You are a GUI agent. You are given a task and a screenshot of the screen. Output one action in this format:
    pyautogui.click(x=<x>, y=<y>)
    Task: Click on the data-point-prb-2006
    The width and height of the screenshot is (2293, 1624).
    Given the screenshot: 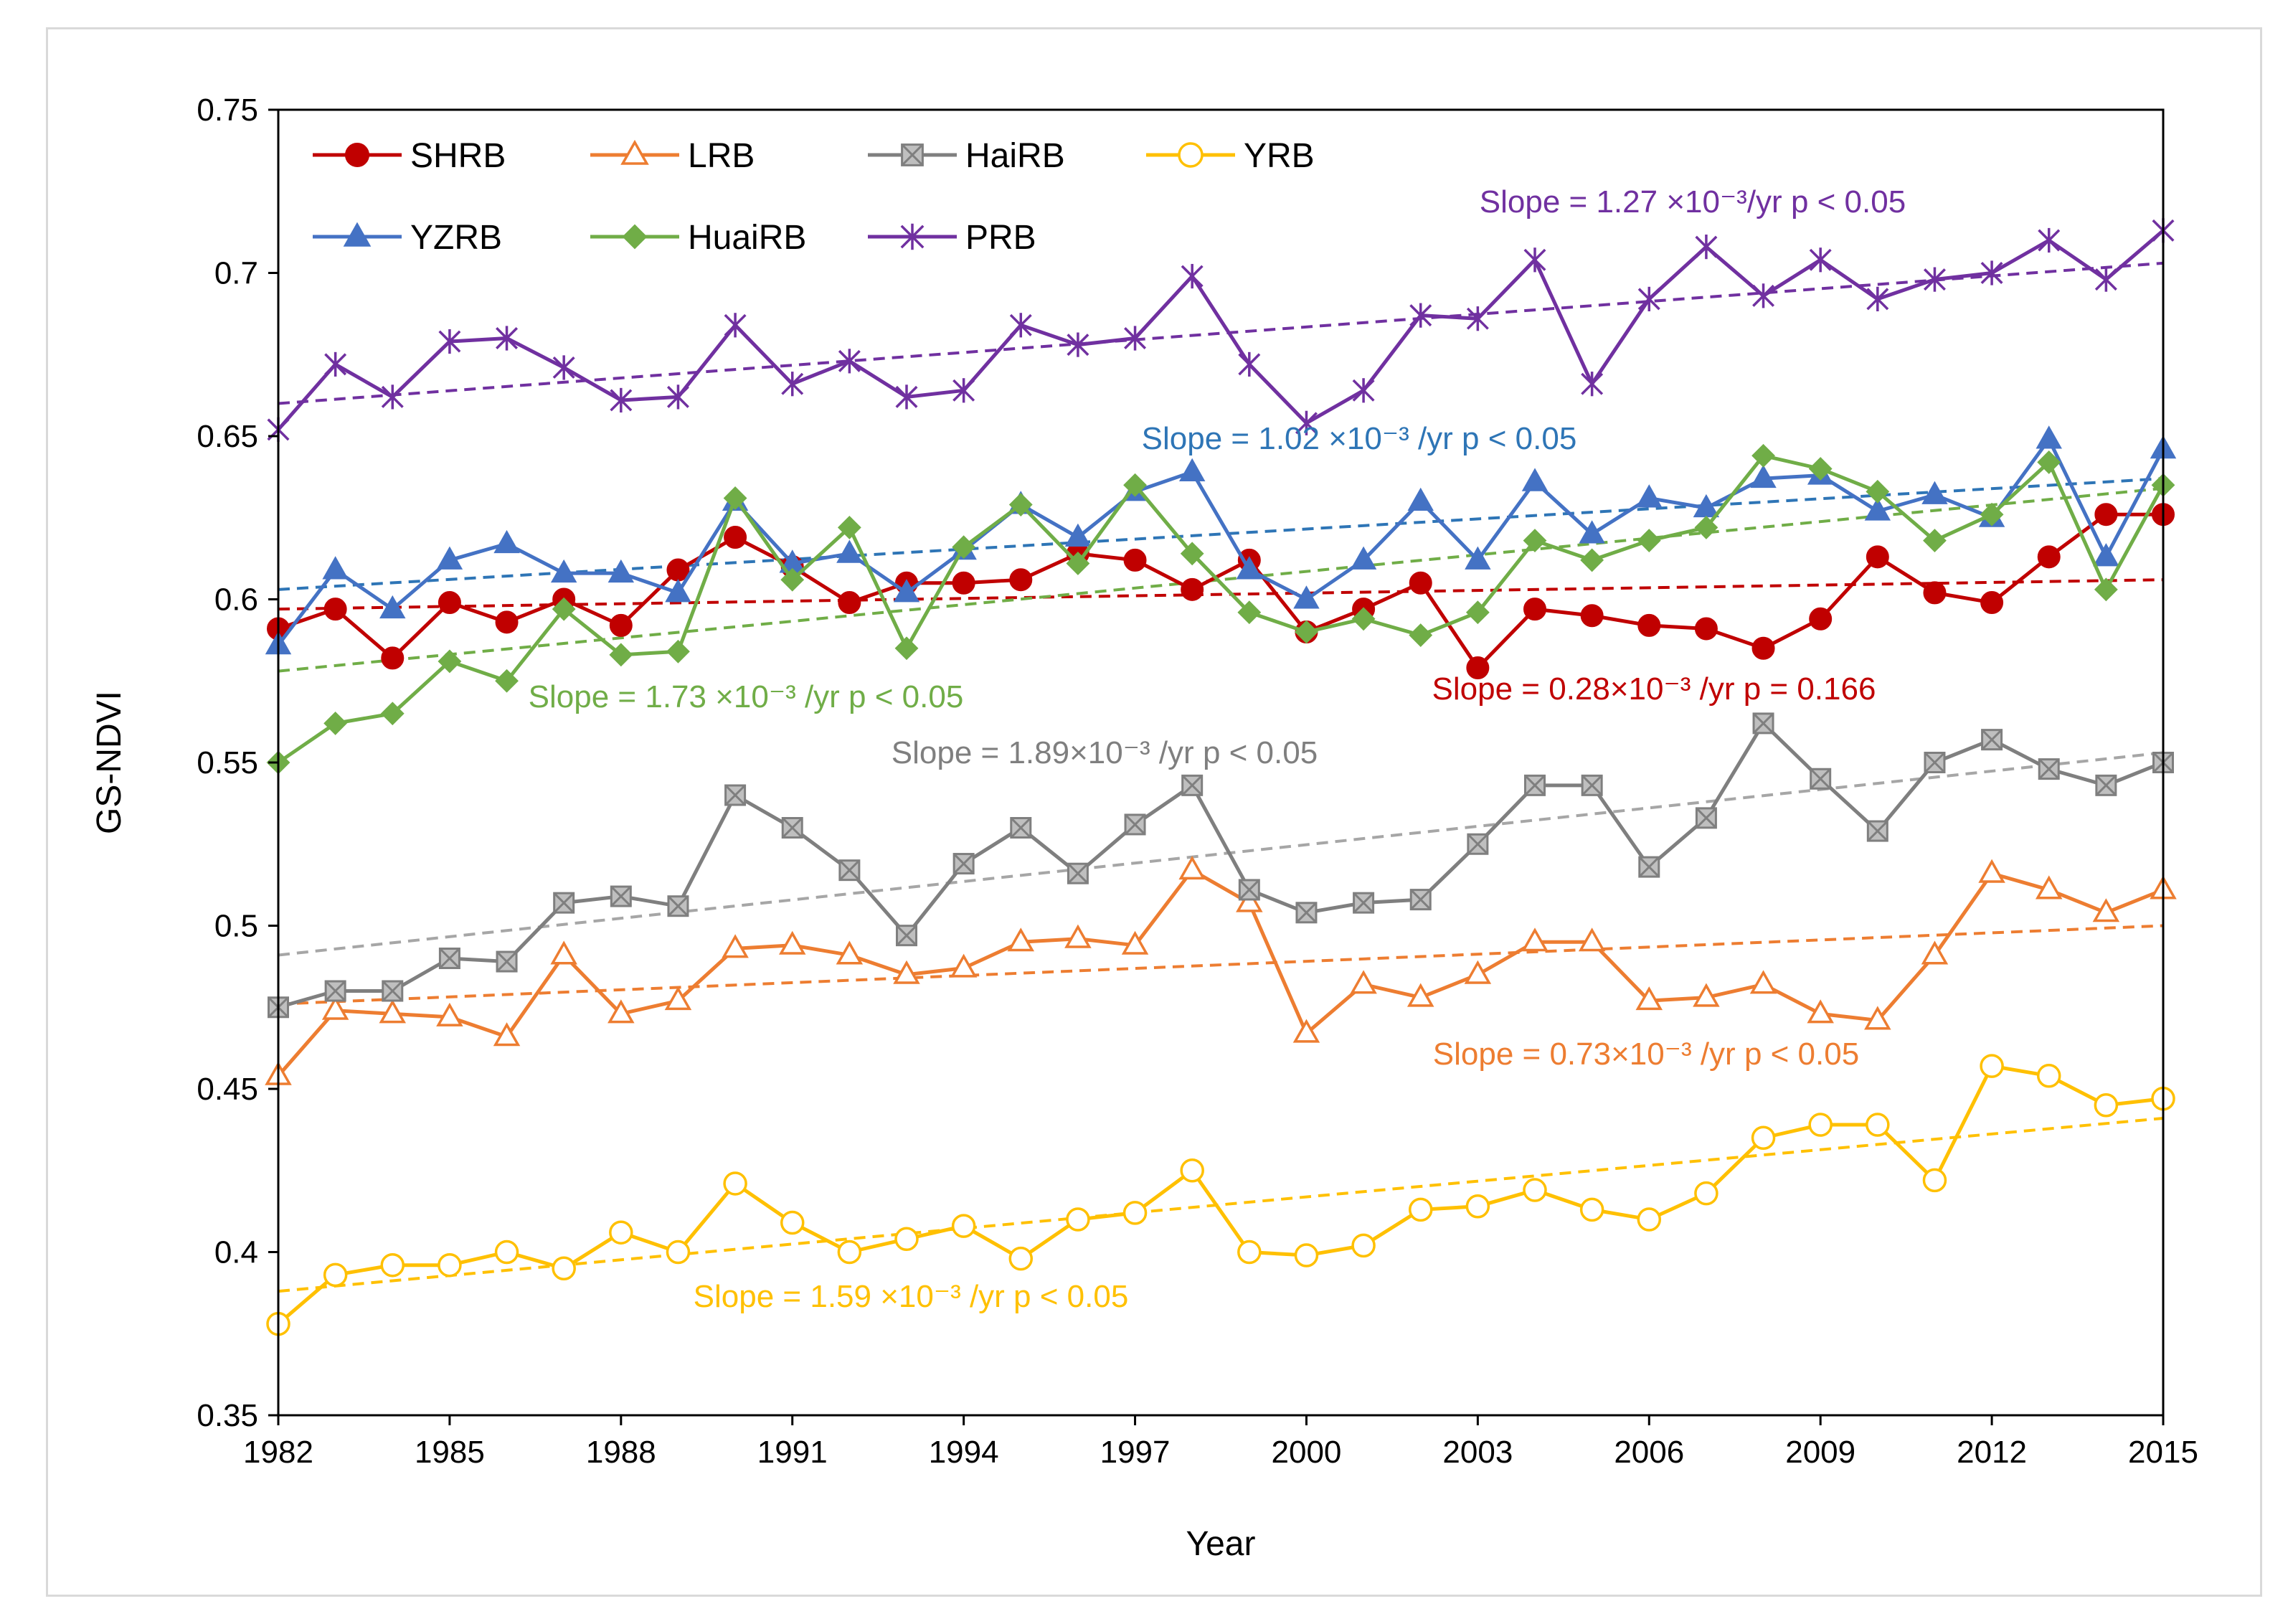 What is the action you would take?
    pyautogui.click(x=1648, y=298)
    